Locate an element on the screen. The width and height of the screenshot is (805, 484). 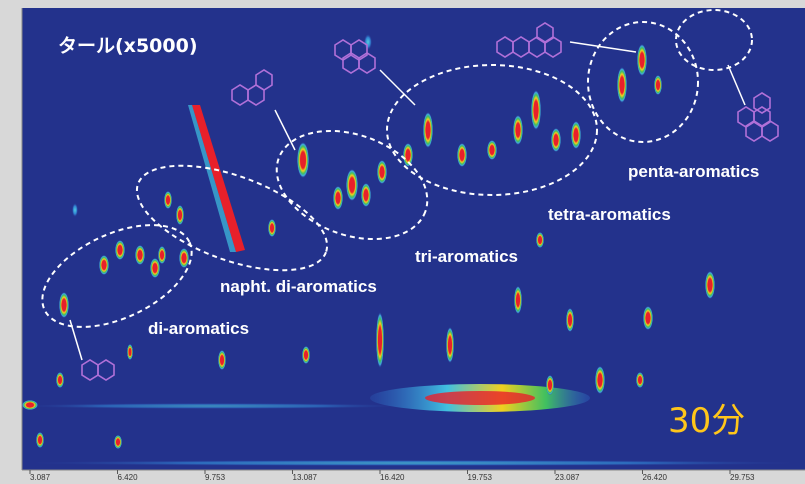
group-label: tetra-aromatics is located at coordinates (609, 214).